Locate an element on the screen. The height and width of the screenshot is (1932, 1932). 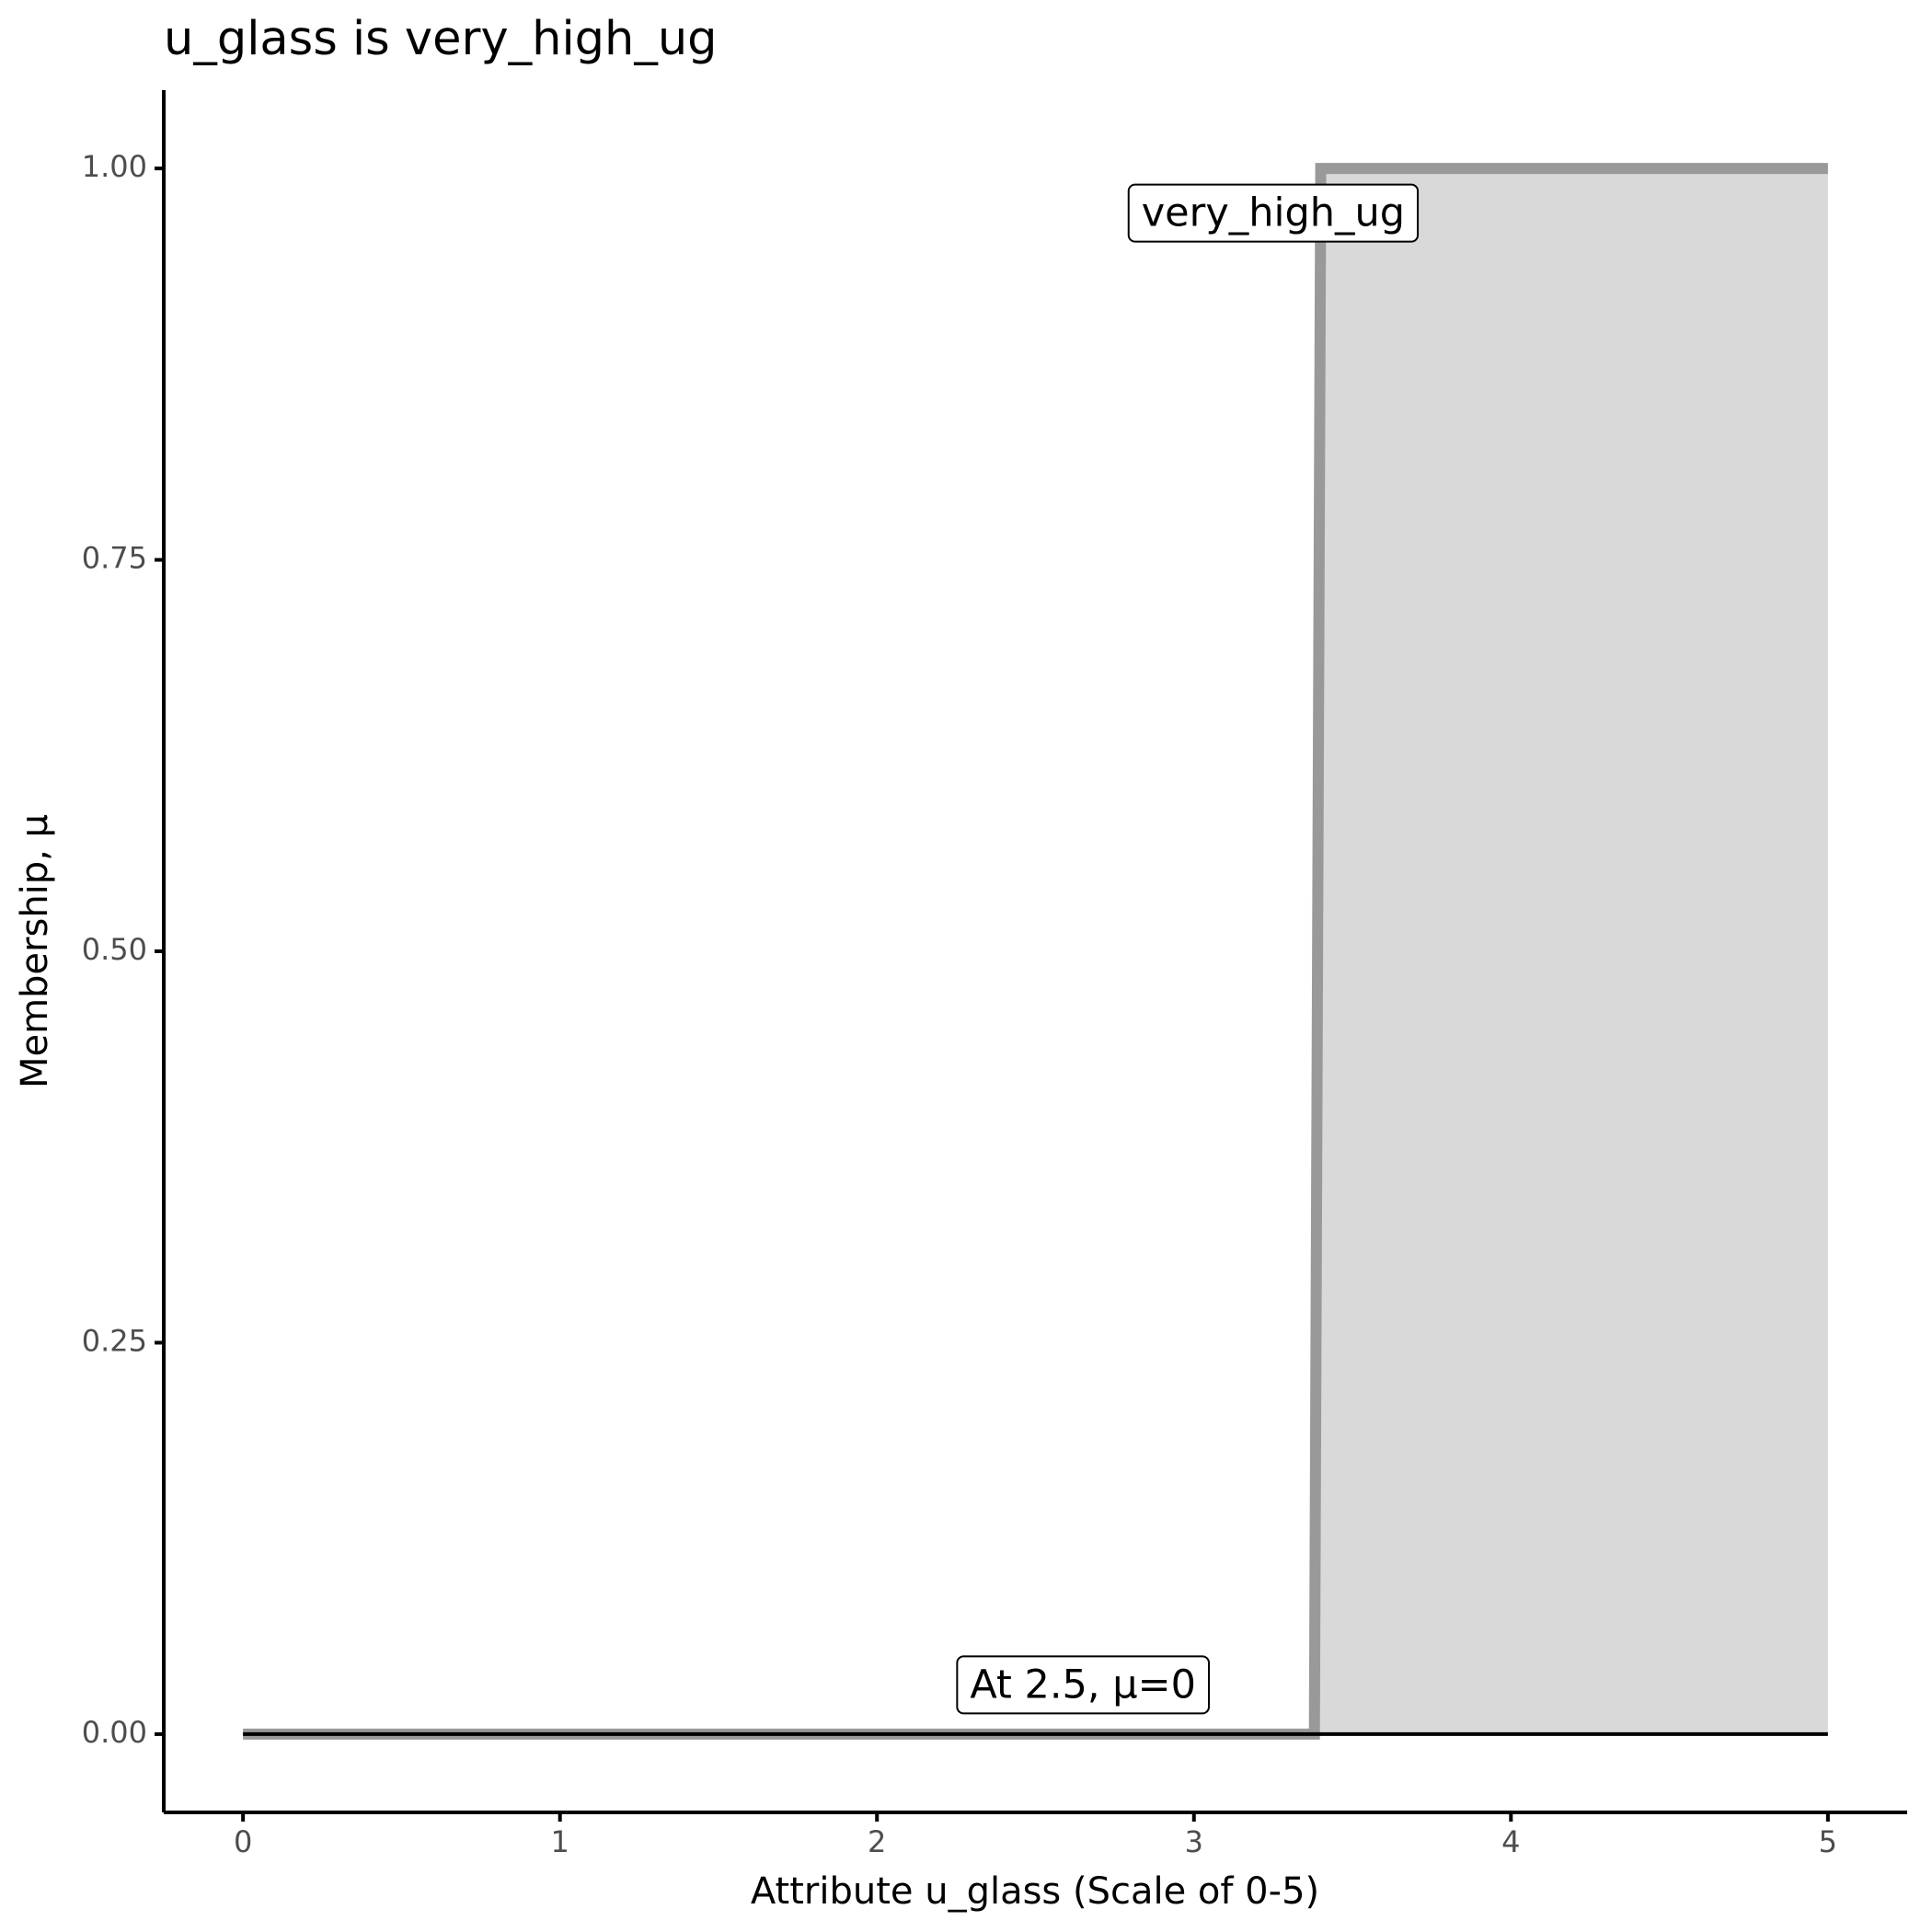
chart-title: u_glass is very_high_ug is located at coordinates (441, 39).